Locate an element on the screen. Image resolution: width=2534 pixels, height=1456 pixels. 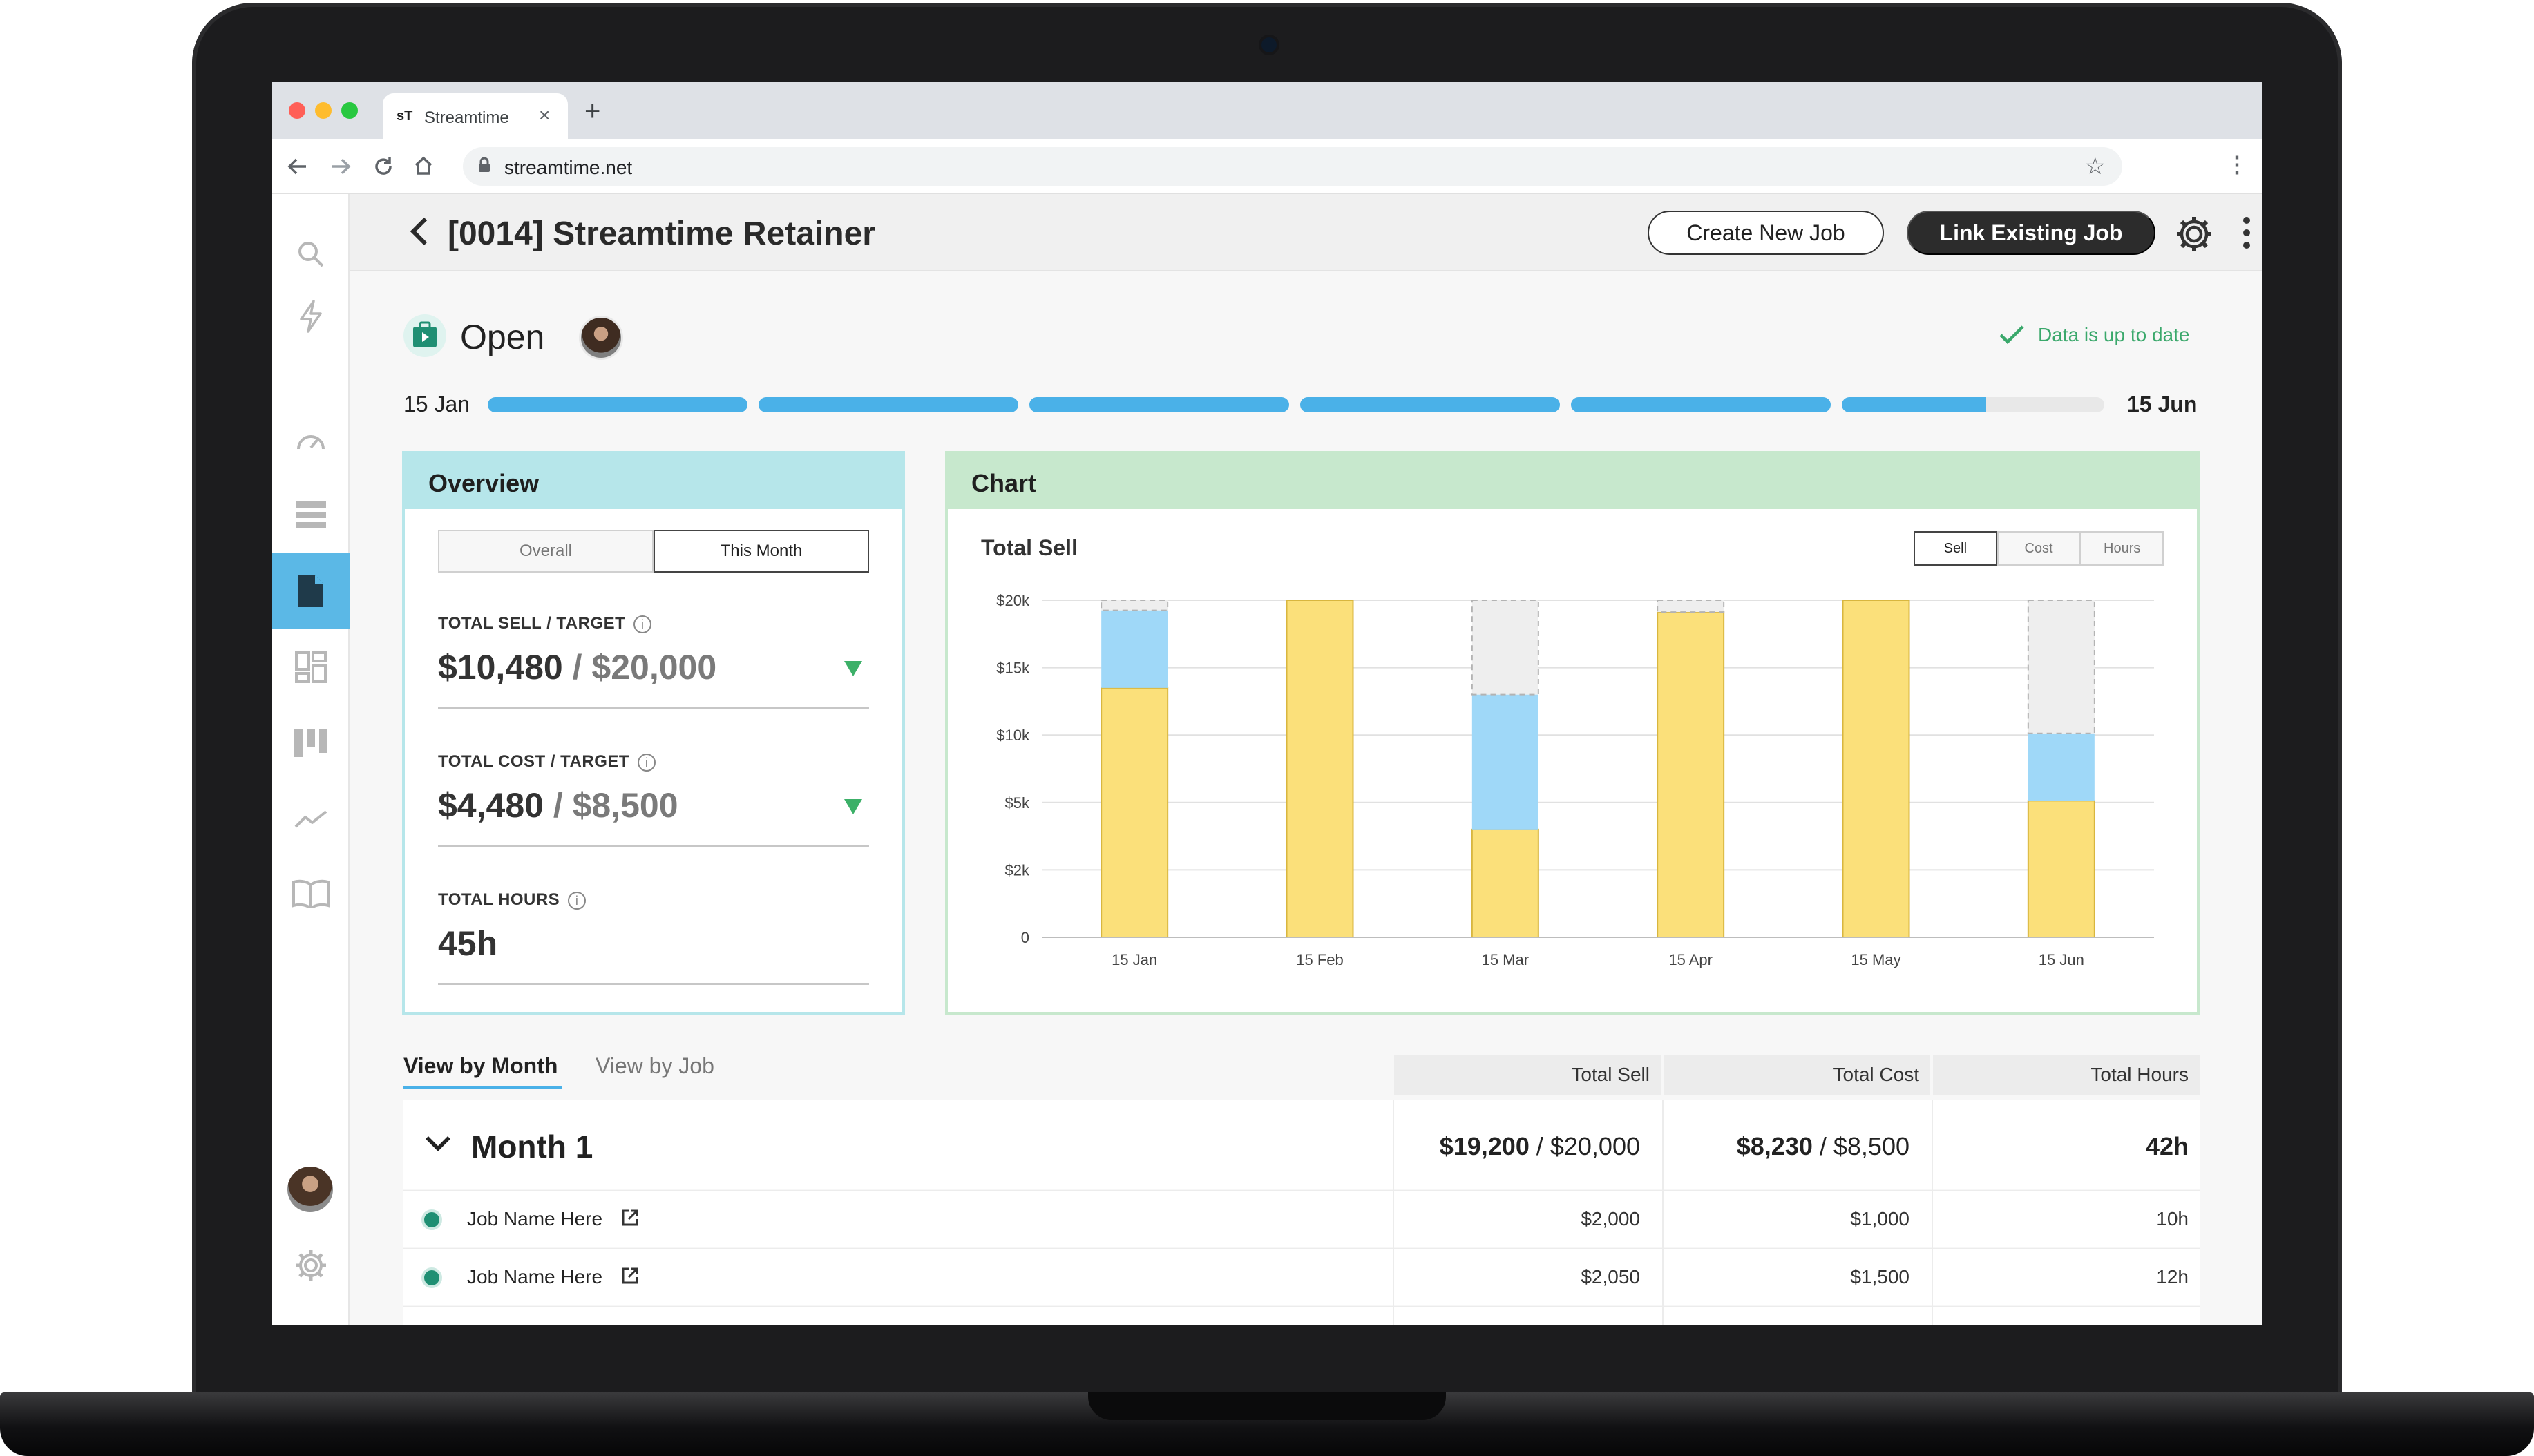
tab-this-month: This Month is located at coordinates (761, 551).